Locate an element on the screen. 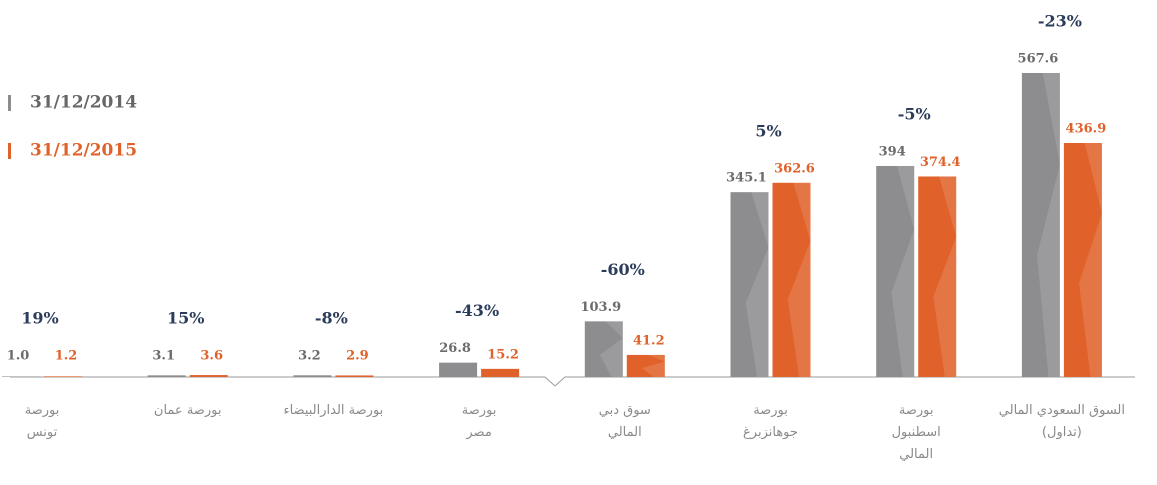 This screenshot has height=485, width=1157. change-annotation: -60% is located at coordinates (623, 269).